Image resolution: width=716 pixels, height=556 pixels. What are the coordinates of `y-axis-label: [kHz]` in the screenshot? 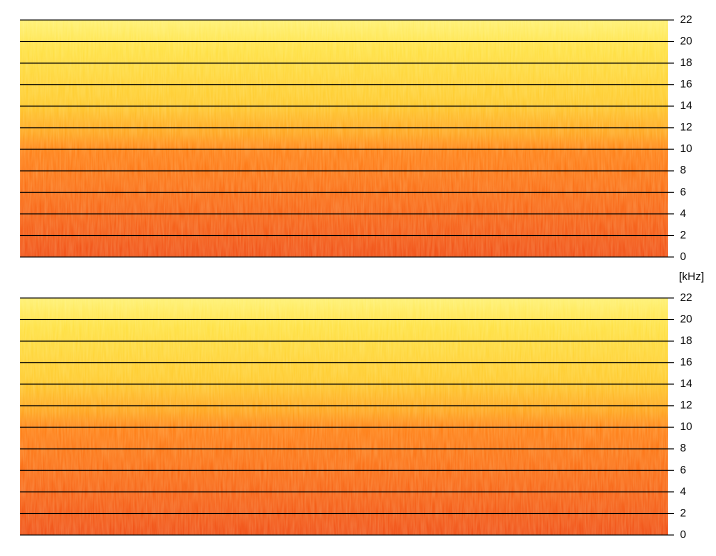 It's located at (691, 277).